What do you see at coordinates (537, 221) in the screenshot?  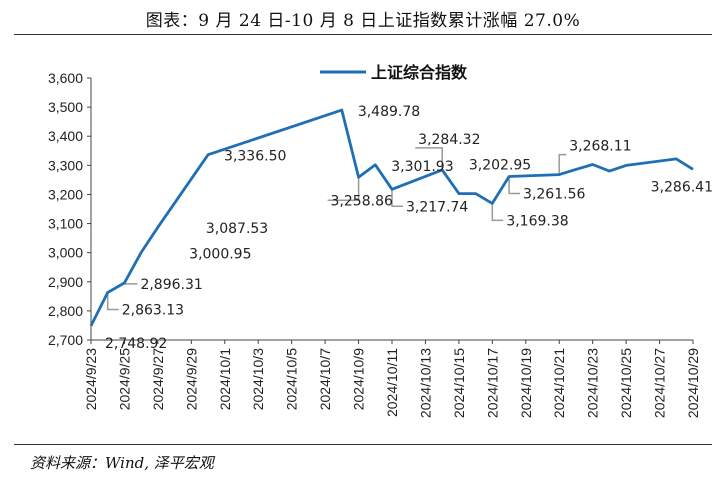 I see `data-label: 3,169.38` at bounding box center [537, 221].